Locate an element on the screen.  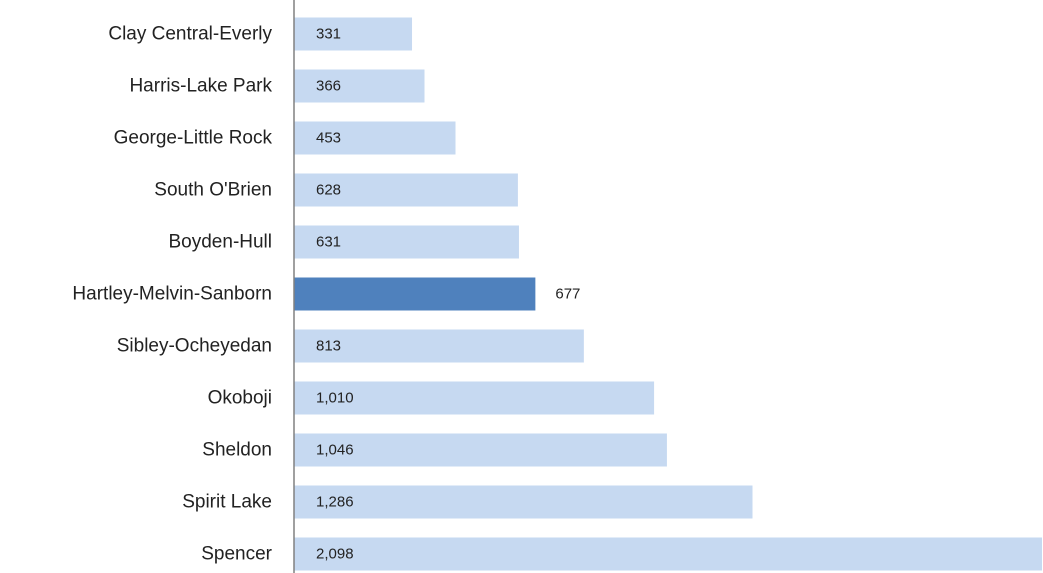
category-label: Spencer is located at coordinates (236, 554).